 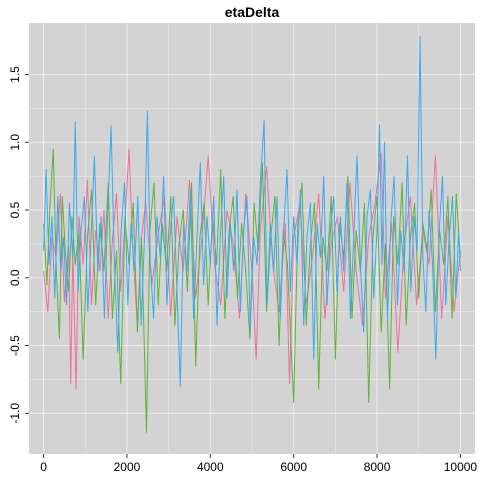 What do you see at coordinates (15, 209) in the screenshot?
I see `y-tick-label: 0.5` at bounding box center [15, 209].